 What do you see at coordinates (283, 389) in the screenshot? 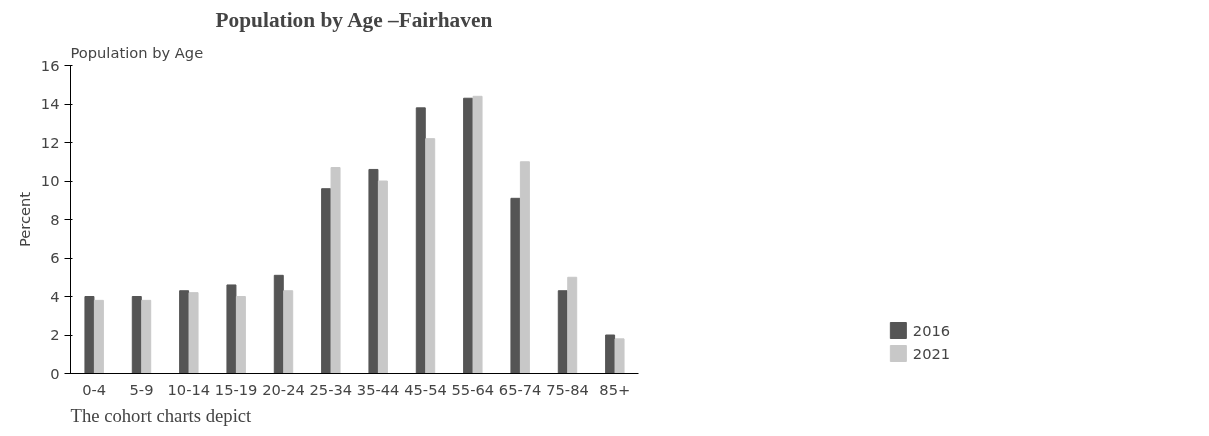
I see `x-tick-label: 20-24` at bounding box center [283, 389].